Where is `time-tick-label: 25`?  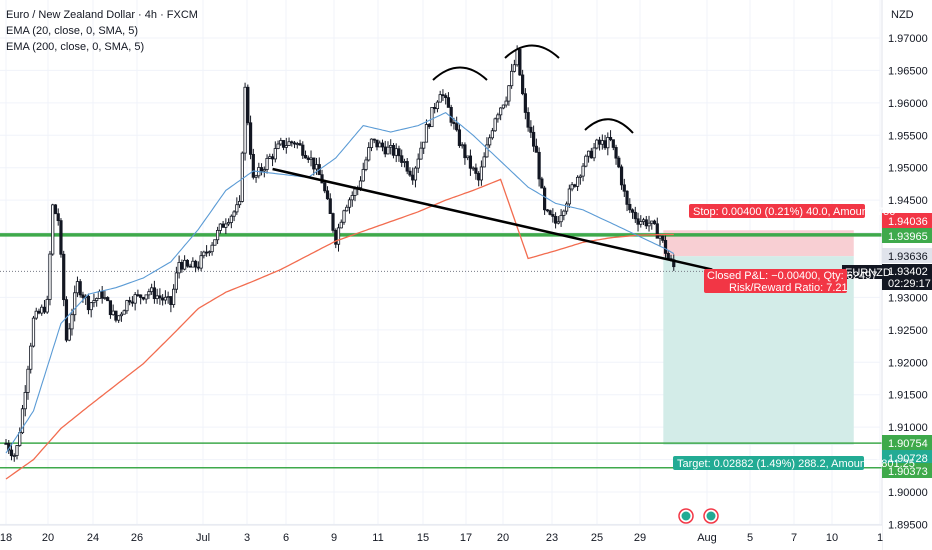
time-tick-label: 25 is located at coordinates (597, 538).